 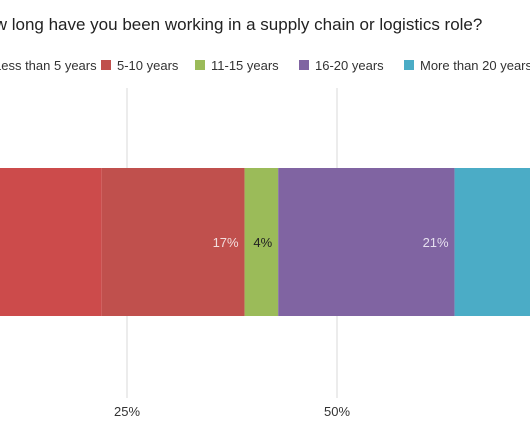 I want to click on legend-label: More than 20 years, so click(x=475, y=65).